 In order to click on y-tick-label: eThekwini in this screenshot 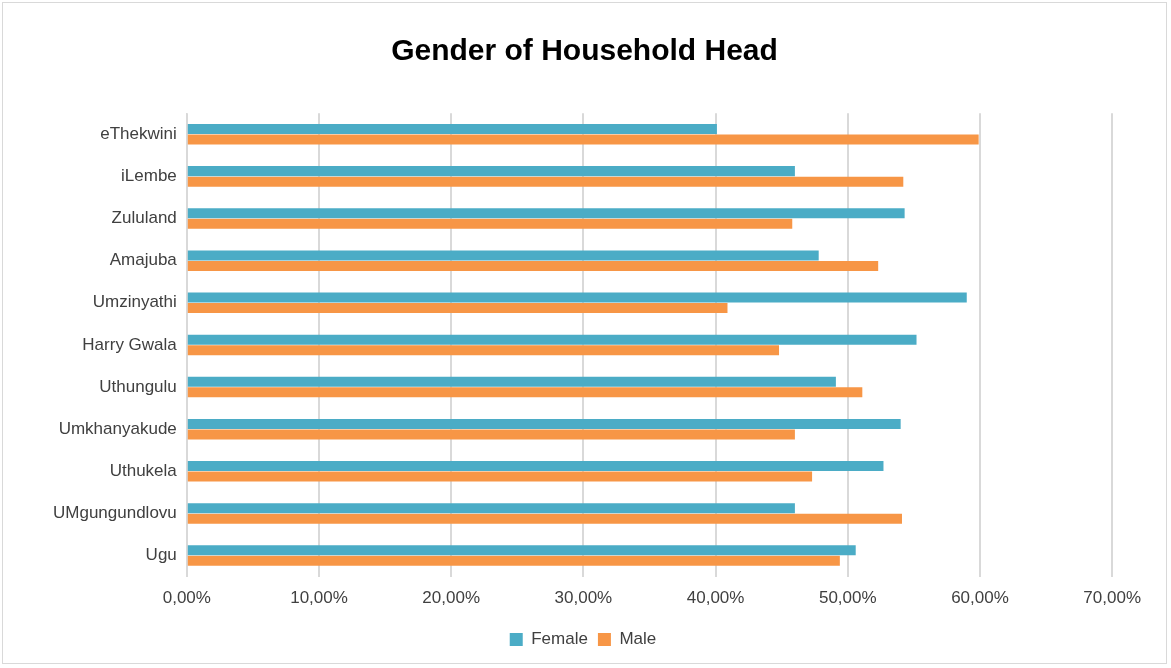, I will do `click(138, 133)`.